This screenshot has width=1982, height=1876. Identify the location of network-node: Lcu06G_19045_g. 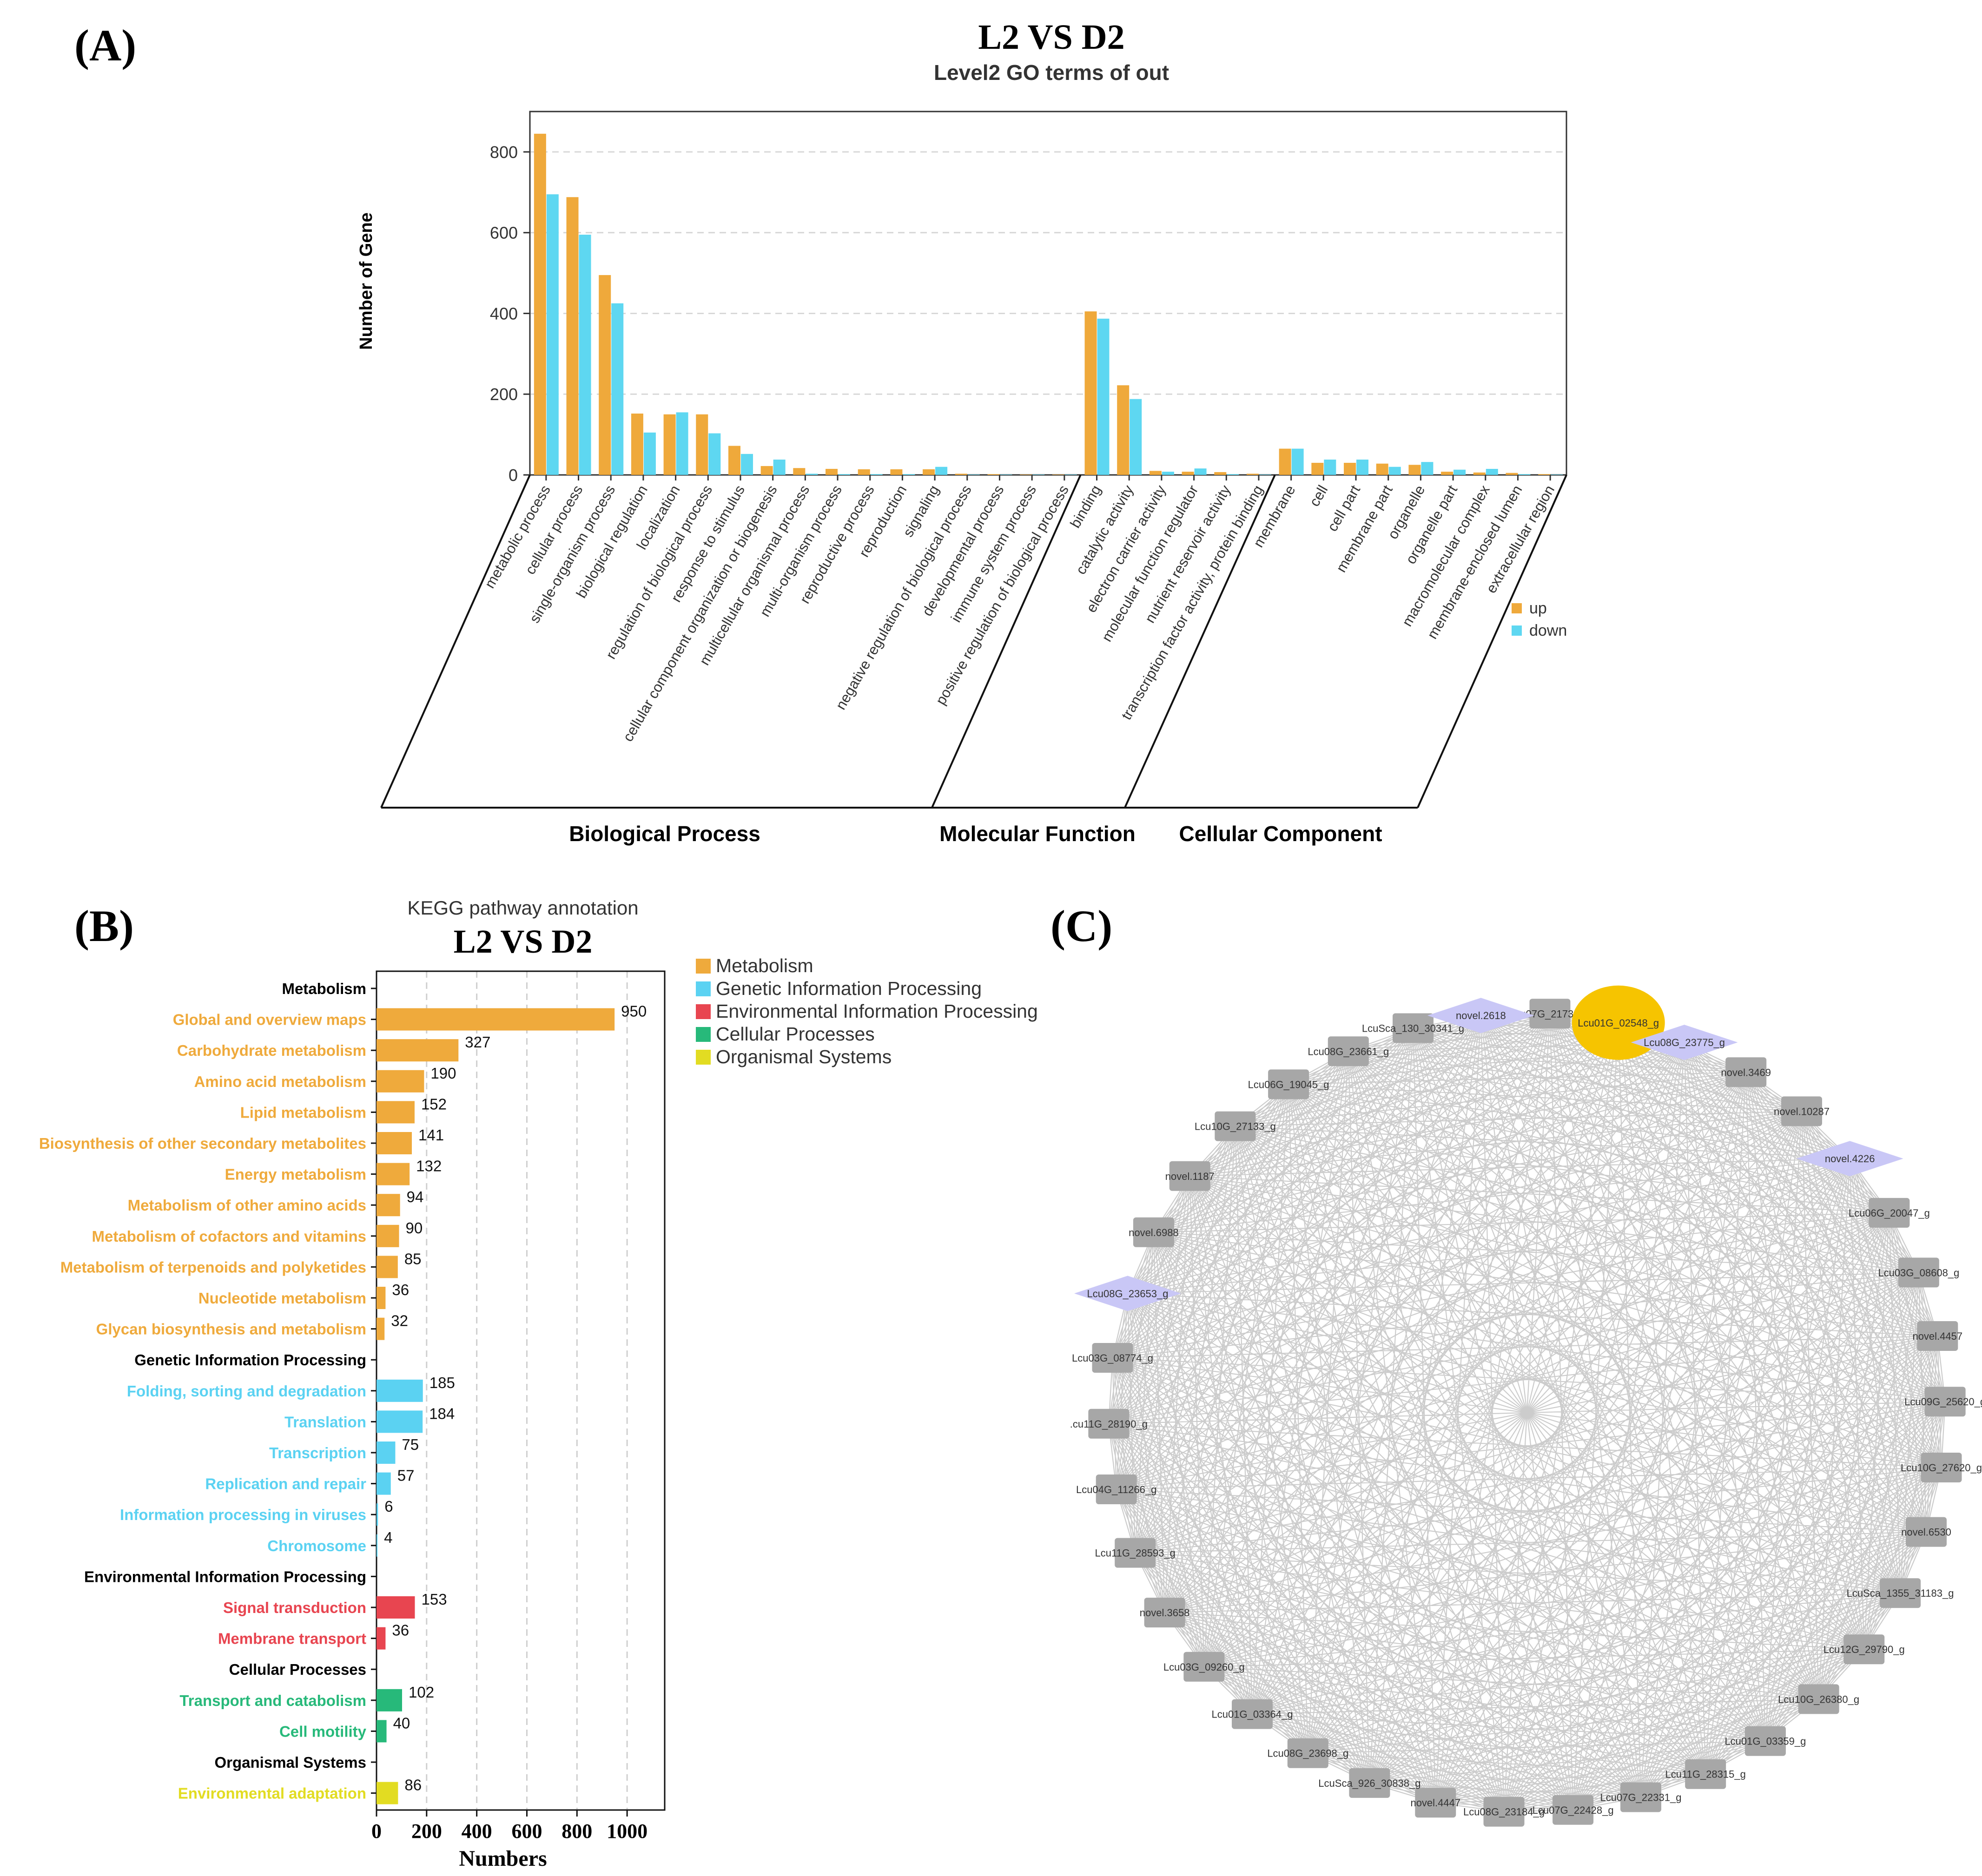
(1288, 1084).